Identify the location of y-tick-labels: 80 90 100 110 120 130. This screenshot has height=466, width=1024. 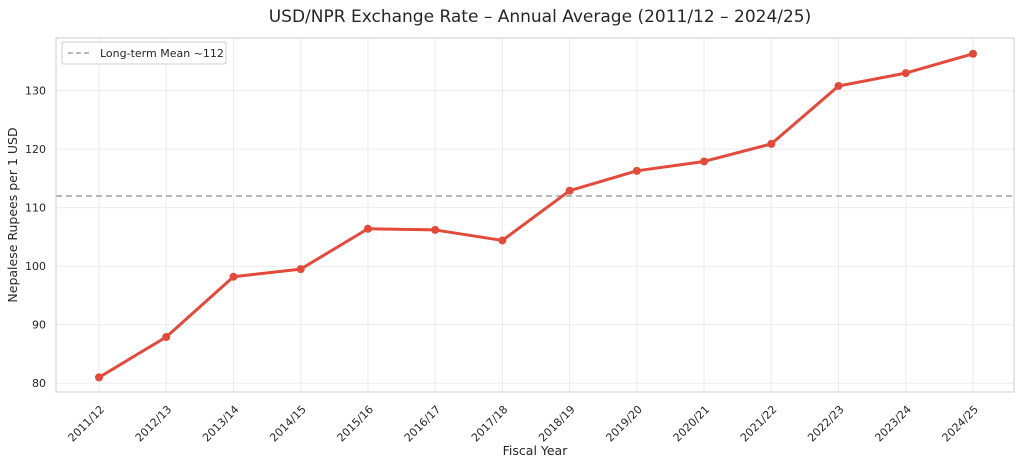
(35, 238).